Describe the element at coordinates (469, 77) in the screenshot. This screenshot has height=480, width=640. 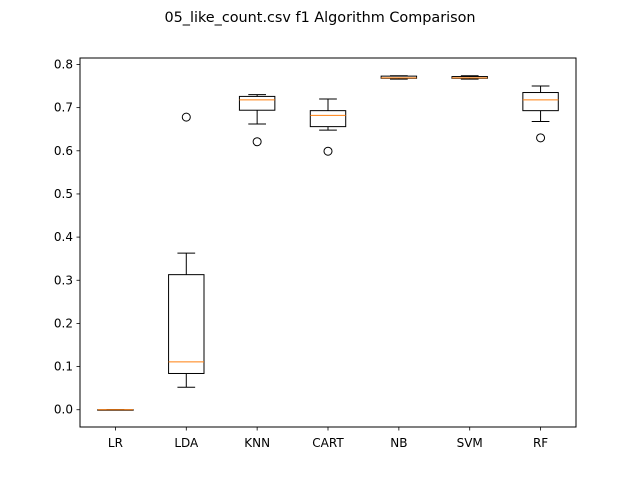
I see `box-svm` at that location.